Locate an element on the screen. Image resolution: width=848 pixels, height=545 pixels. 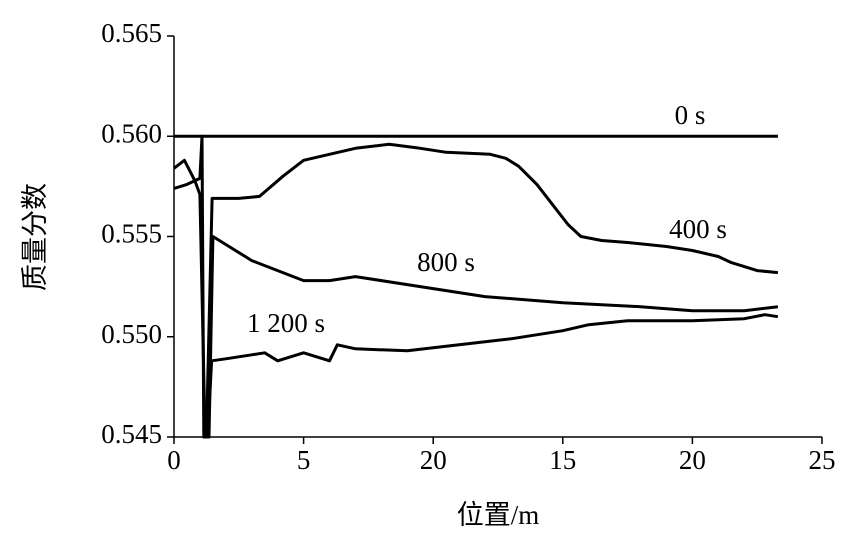
y-tick-label: 0.560 is located at coordinates (131, 133).